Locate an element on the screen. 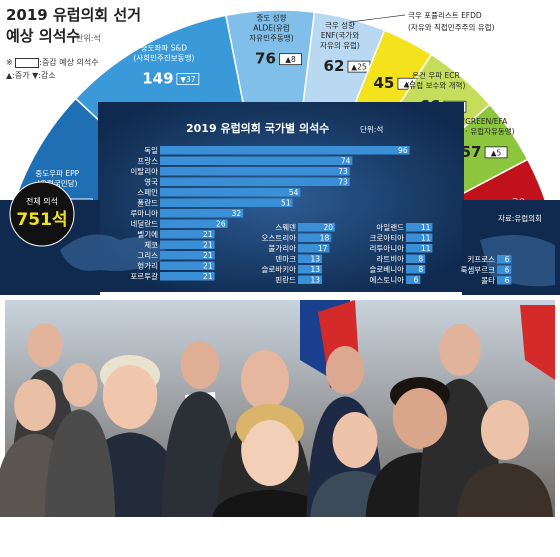 The width and height of the screenshot is (560, 557). source-label: 자료:유럽의회 is located at coordinates (520, 218).